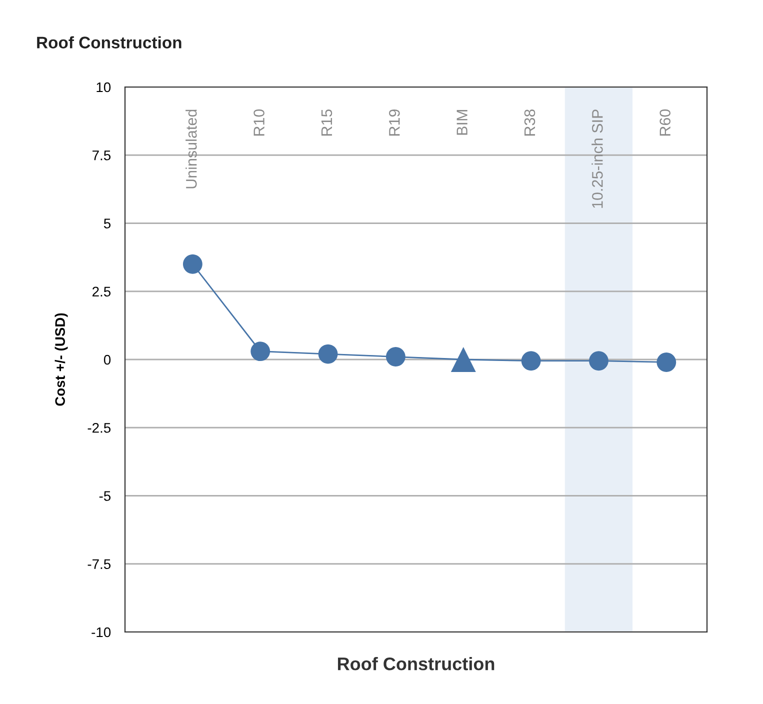 The height and width of the screenshot is (704, 763). I want to click on x-tick-label: R38, so click(530, 122).